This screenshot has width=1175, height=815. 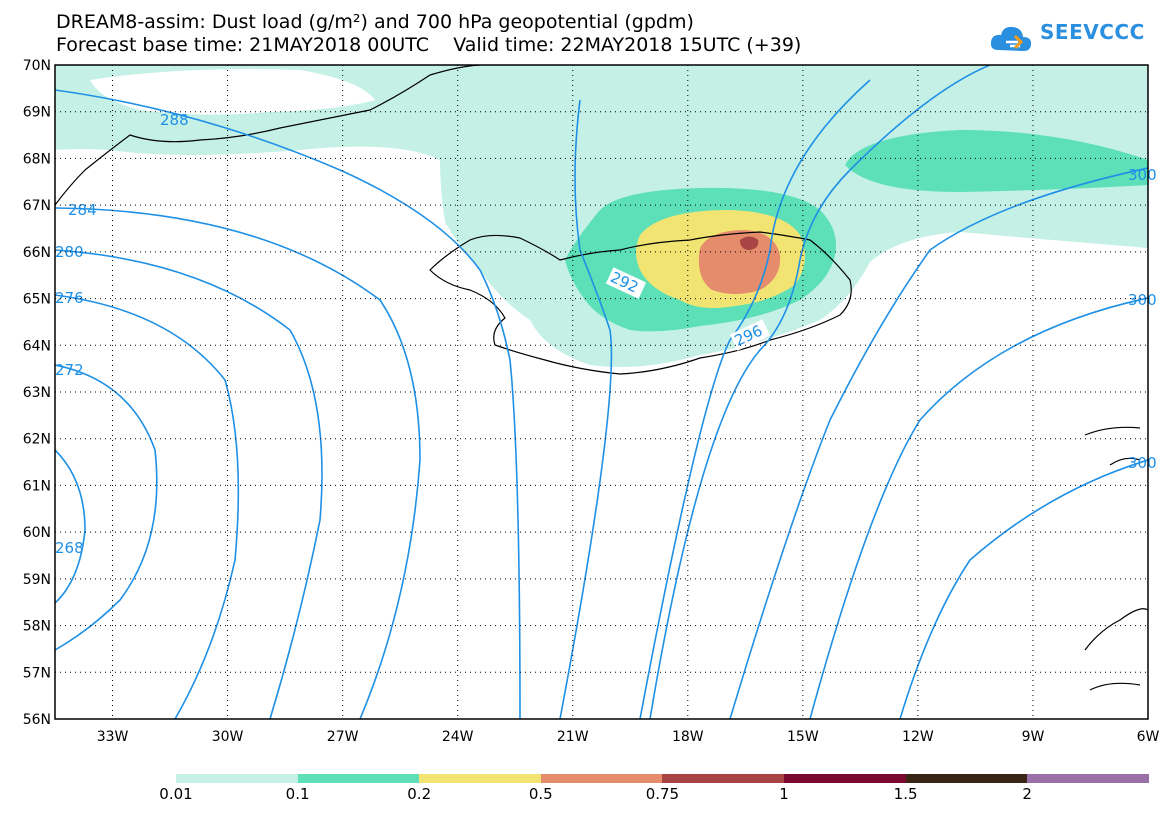 What do you see at coordinates (37, 440) in the screenshot?
I see `latitude-tick-label: 62N` at bounding box center [37, 440].